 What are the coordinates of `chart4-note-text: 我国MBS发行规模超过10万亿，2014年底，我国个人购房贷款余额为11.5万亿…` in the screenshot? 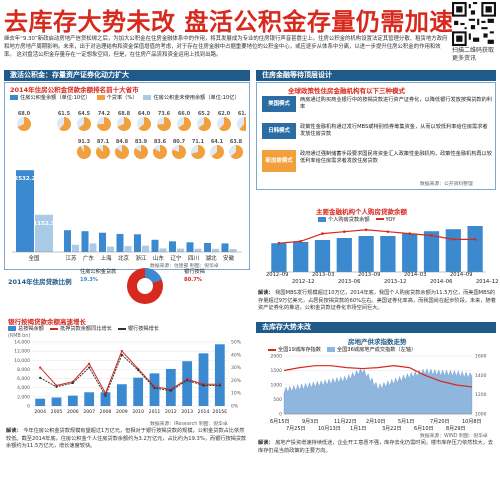 It's located at (377, 300).